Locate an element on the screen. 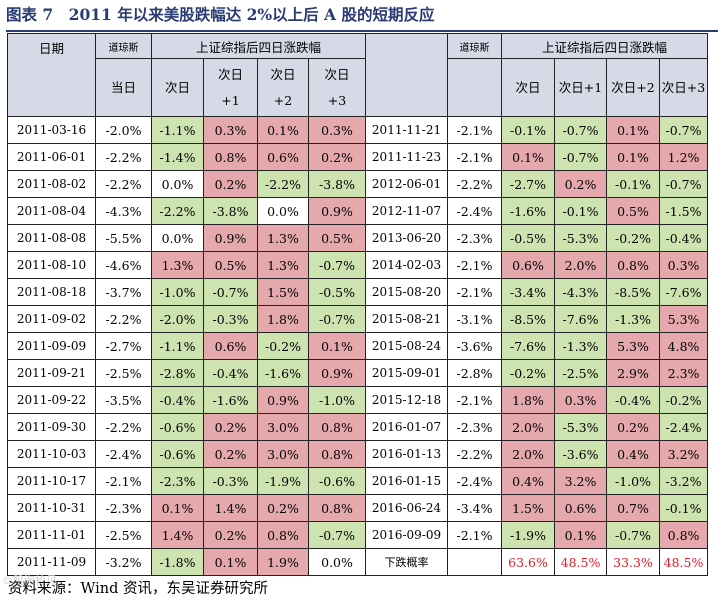 The width and height of the screenshot is (726, 602). header-r-day0 is located at coordinates (475, 87).